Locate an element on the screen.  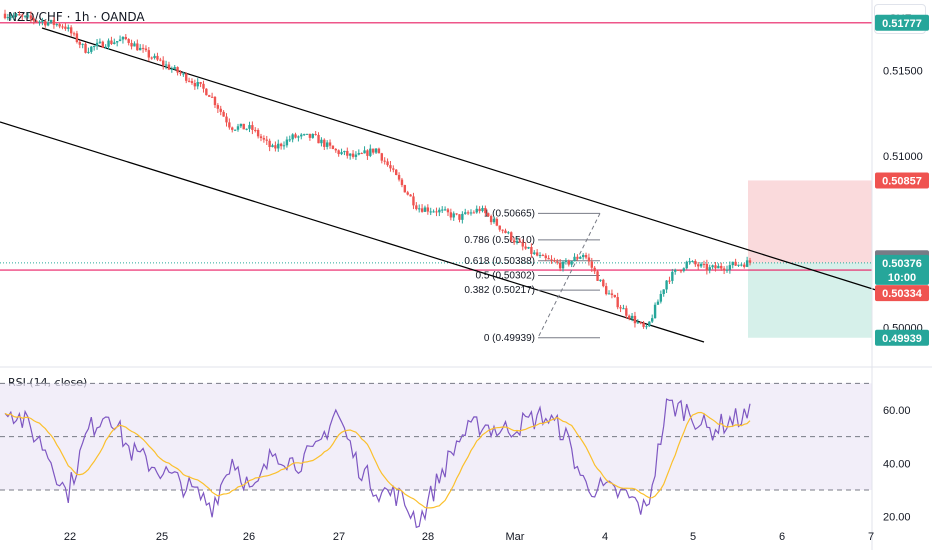
position-zones is located at coordinates (810, 259).